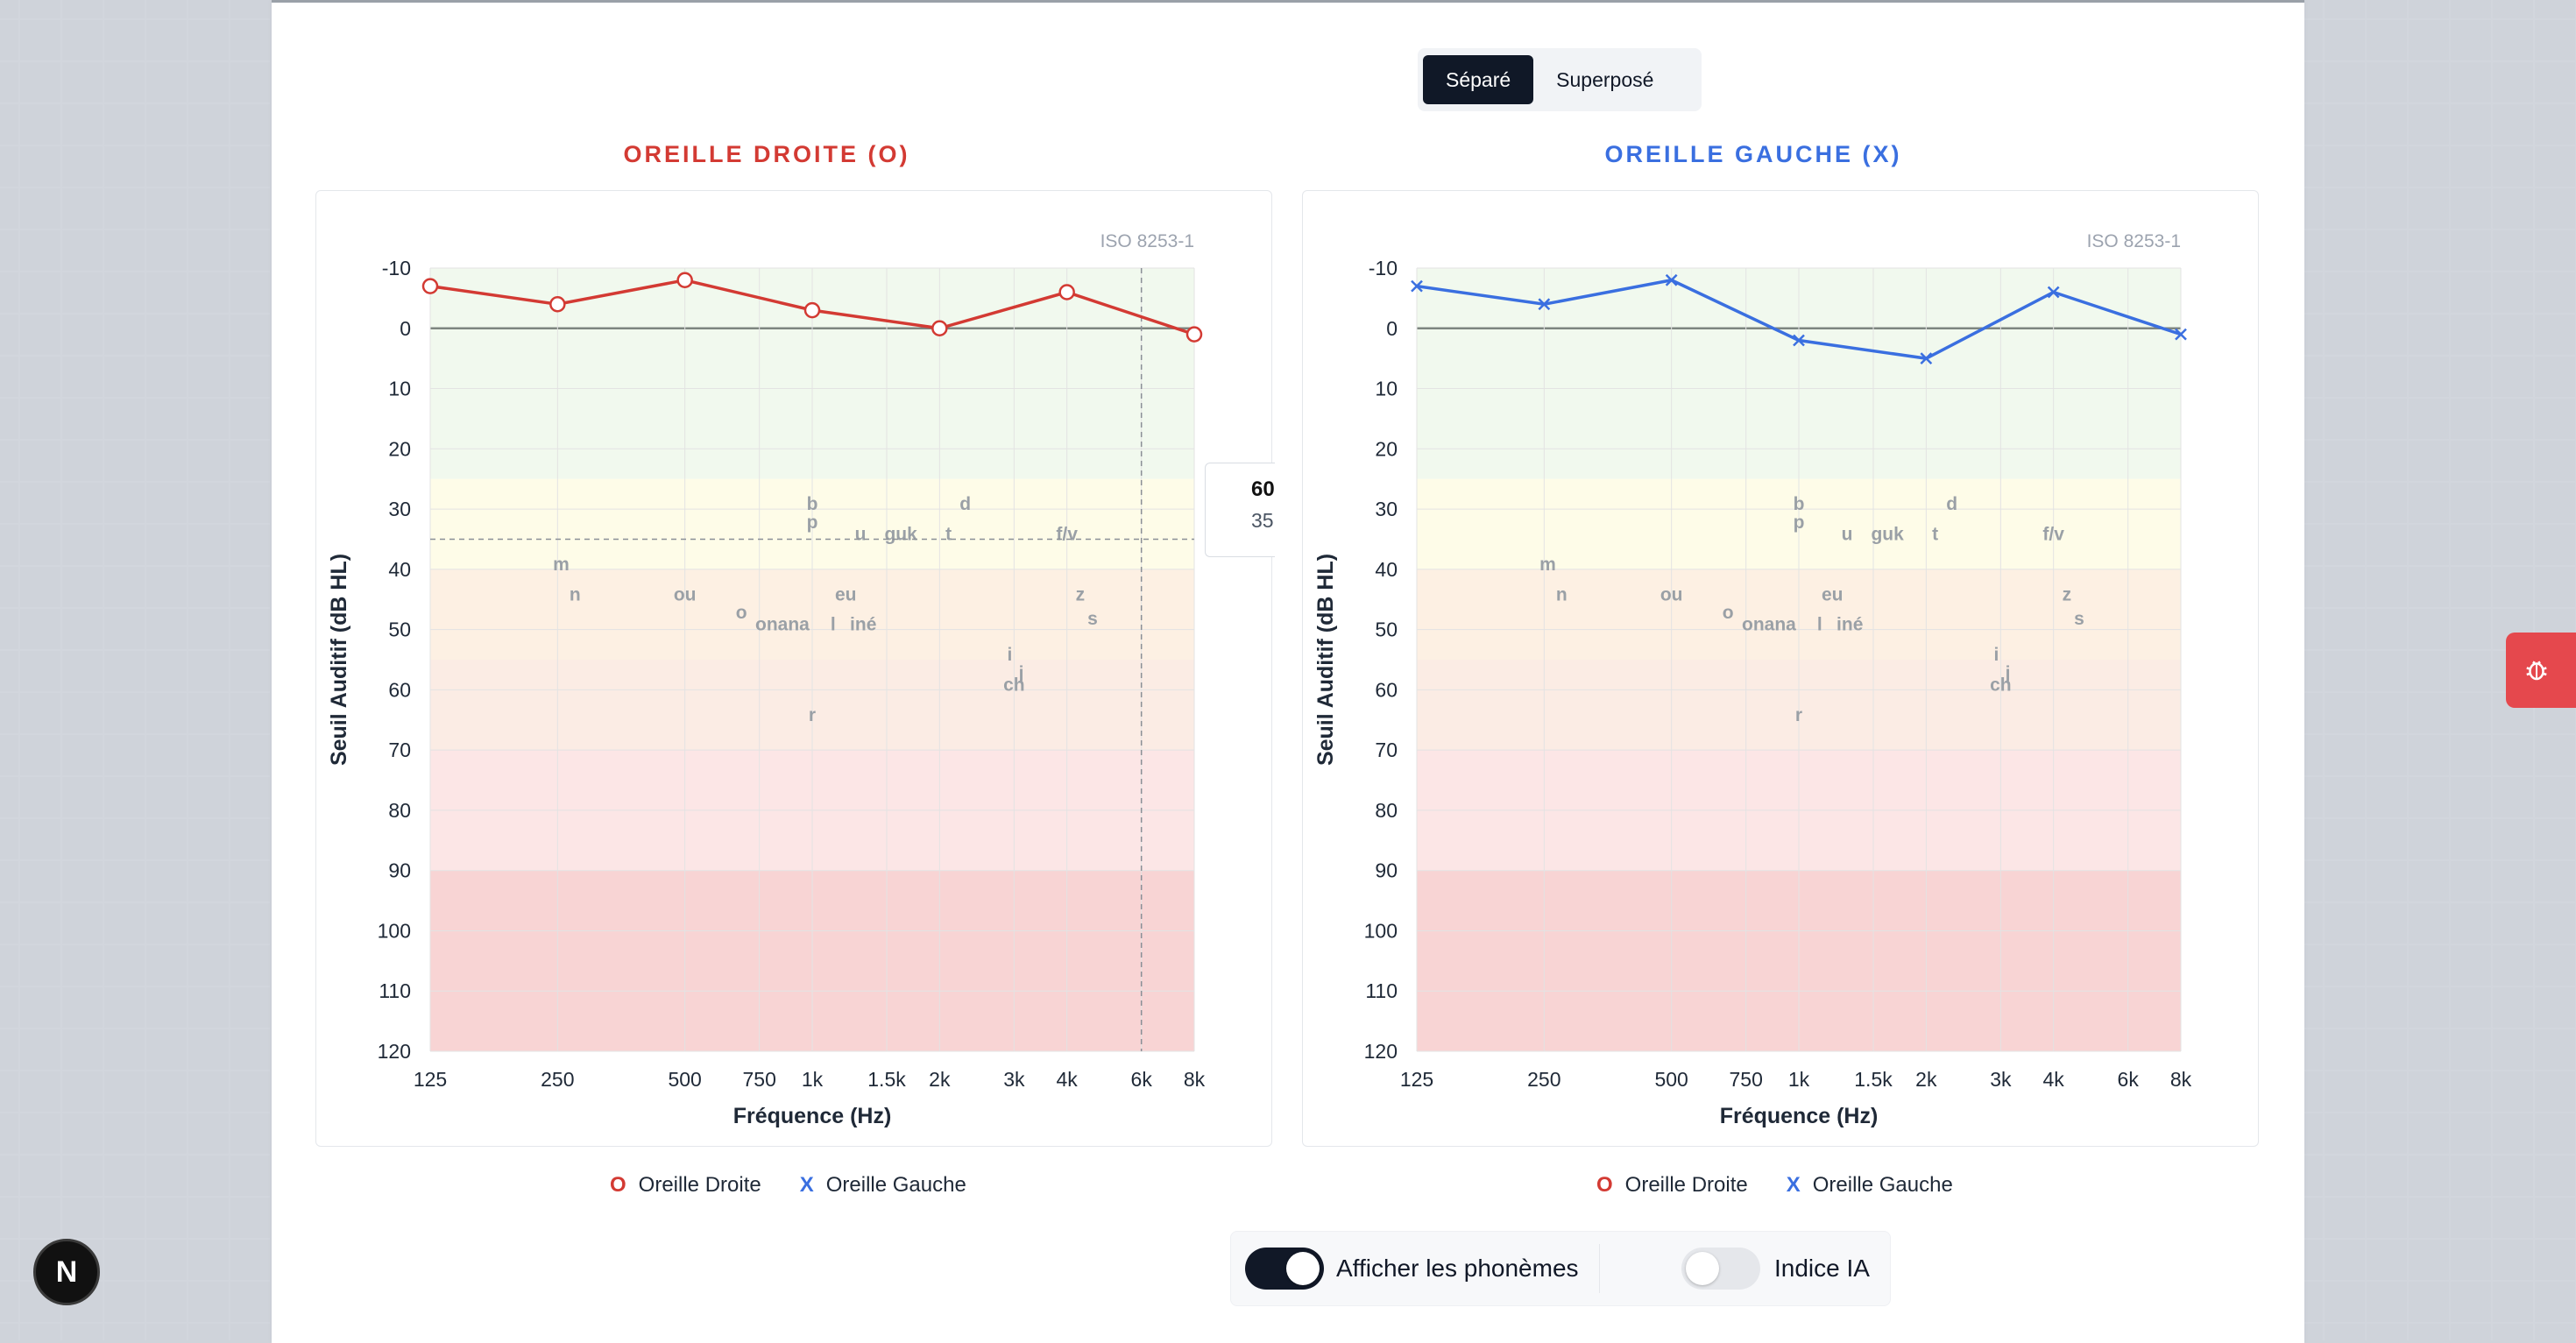  Describe the element at coordinates (1457, 1268) in the screenshot. I see `phonemes-toggle-label: Afficher les phonèmes` at that location.